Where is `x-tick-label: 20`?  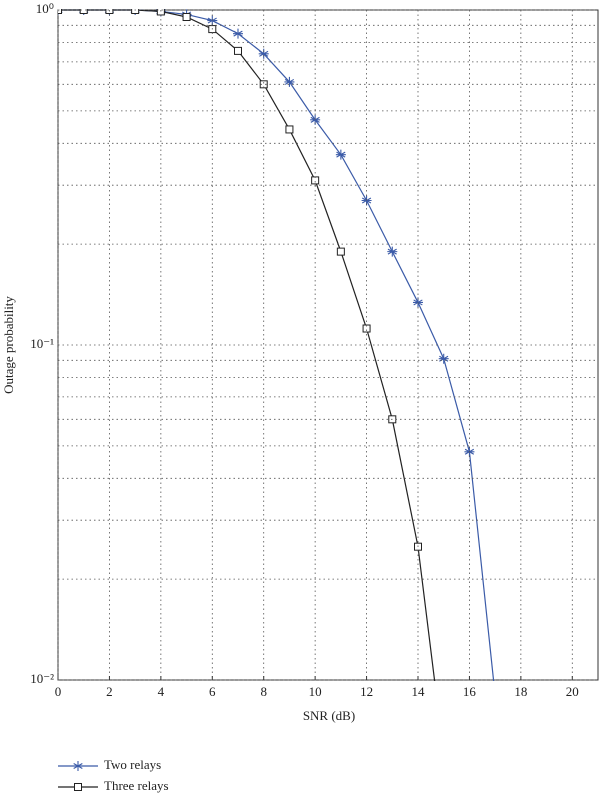 x-tick-label: 20 is located at coordinates (572, 691).